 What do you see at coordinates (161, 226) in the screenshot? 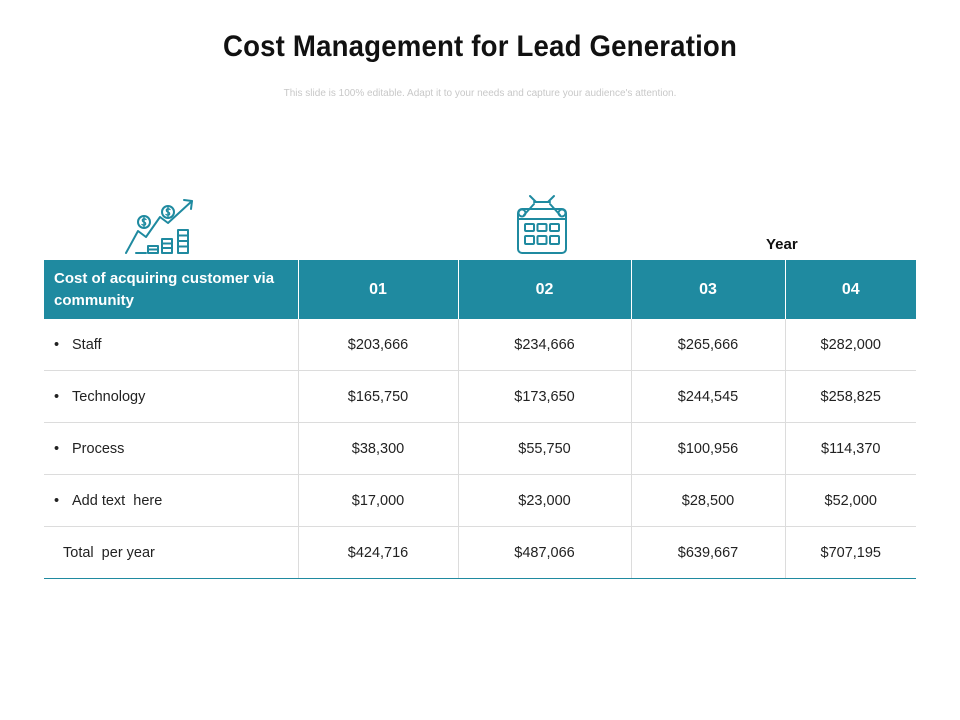
I see `growth-chart-dollar-icon` at bounding box center [161, 226].